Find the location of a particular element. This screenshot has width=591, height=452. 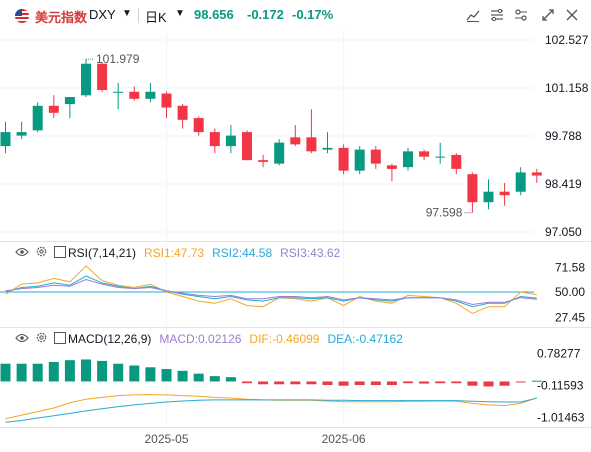

rsi-line-rsi3 is located at coordinates (271, 292).